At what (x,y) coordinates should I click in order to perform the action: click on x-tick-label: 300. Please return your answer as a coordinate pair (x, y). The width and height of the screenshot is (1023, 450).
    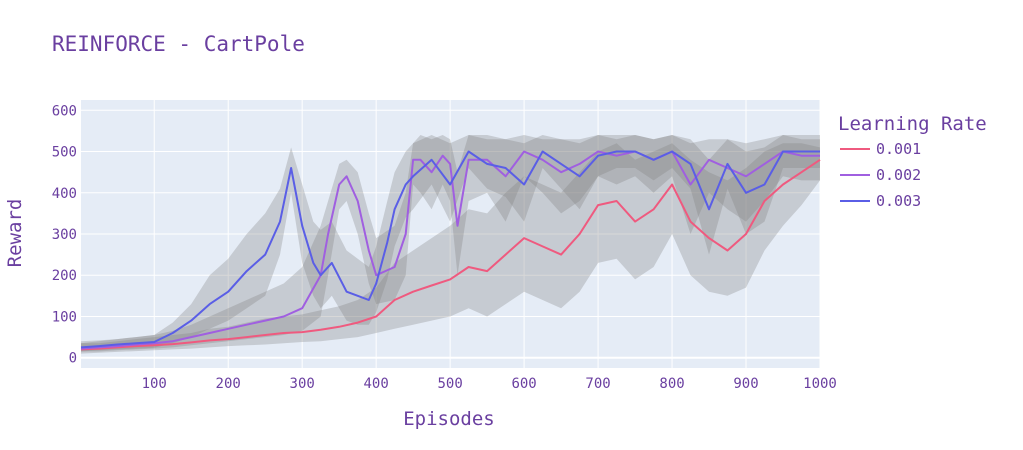
    Looking at the image, I should click on (302, 384).